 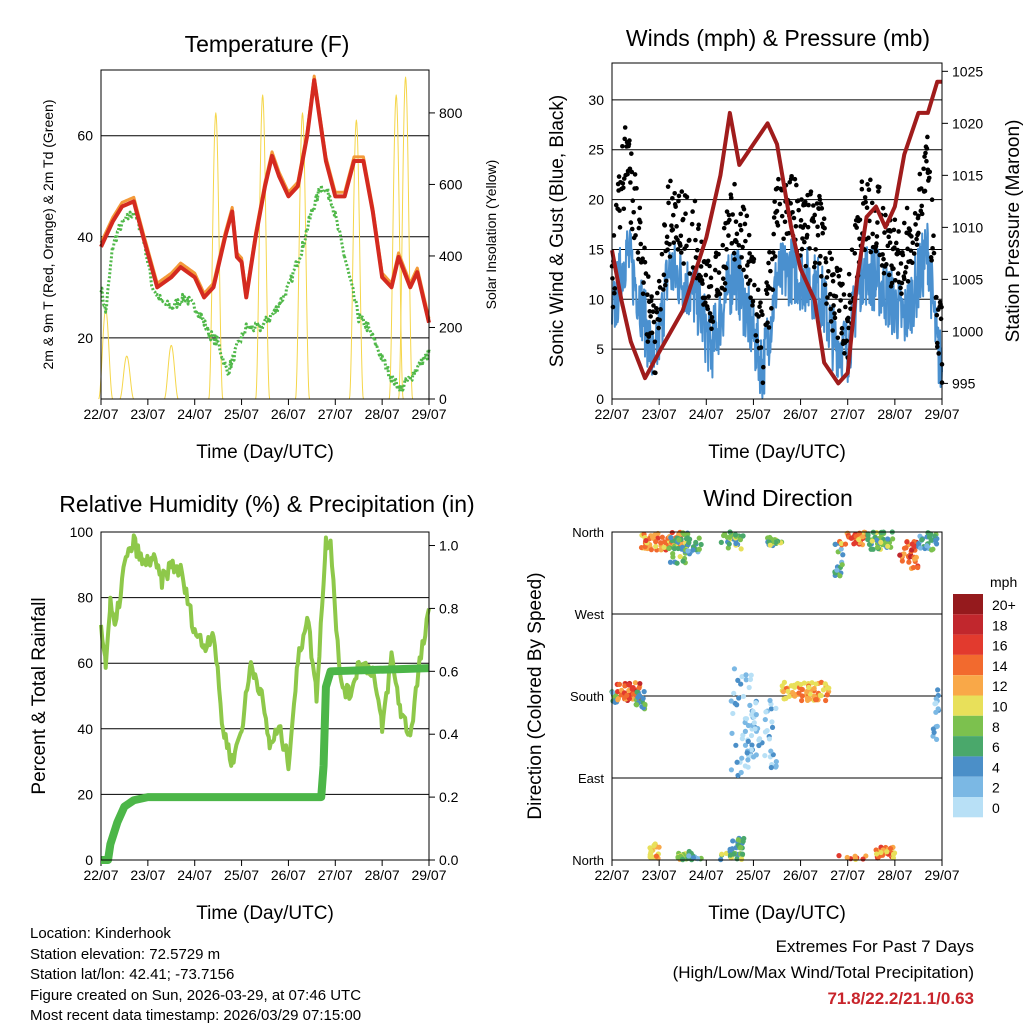 I want to click on y-right-tick-label: 0.0, so click(x=449, y=860).